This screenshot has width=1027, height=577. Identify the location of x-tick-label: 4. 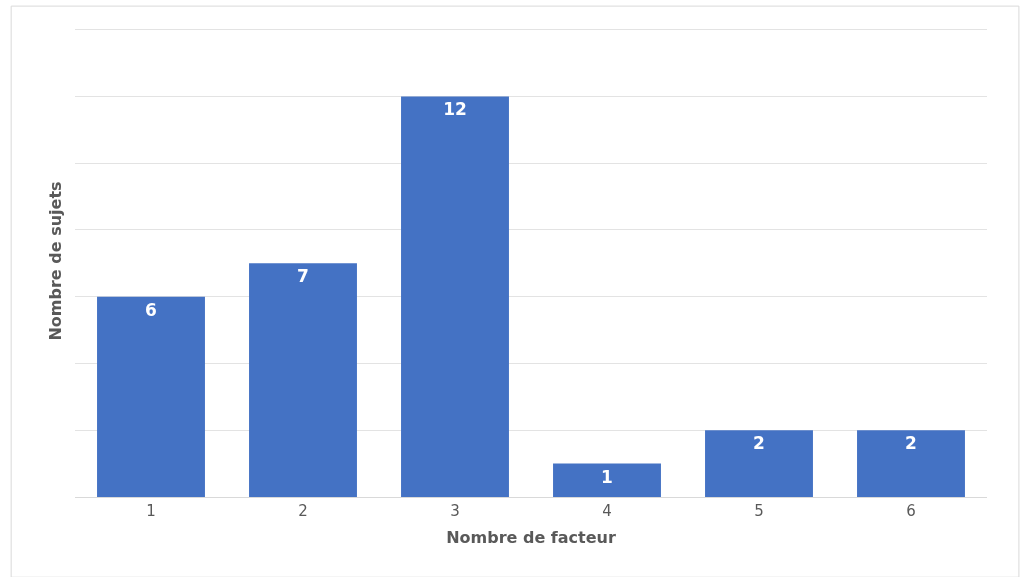
(607, 511).